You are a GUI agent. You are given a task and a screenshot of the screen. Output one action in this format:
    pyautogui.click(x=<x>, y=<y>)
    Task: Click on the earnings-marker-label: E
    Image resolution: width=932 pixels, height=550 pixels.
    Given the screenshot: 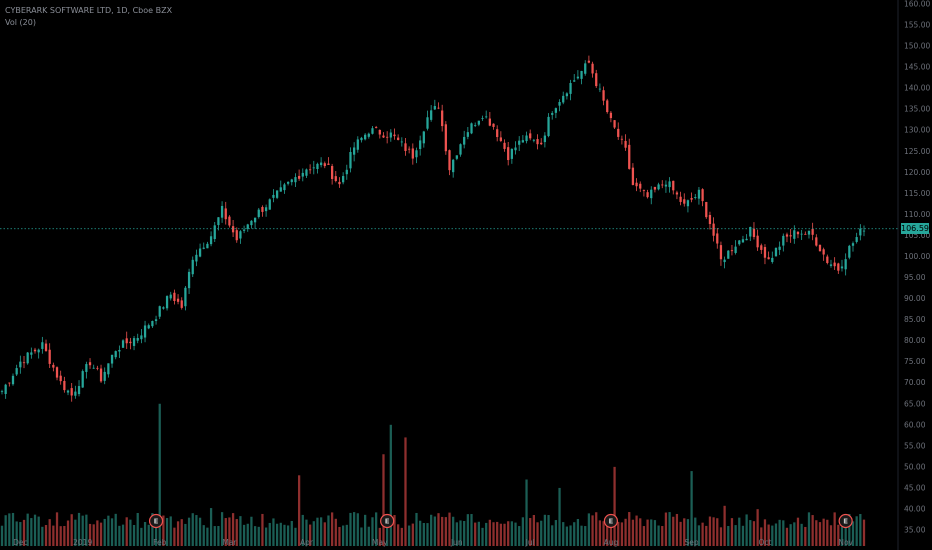 What is the action you would take?
    pyautogui.click(x=387, y=522)
    